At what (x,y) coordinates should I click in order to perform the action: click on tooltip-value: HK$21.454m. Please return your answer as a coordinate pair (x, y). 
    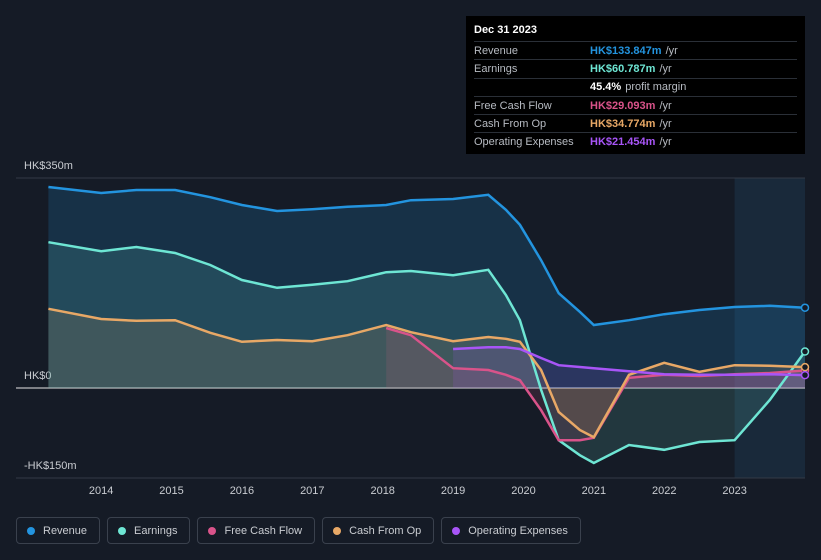
    Looking at the image, I should click on (623, 142).